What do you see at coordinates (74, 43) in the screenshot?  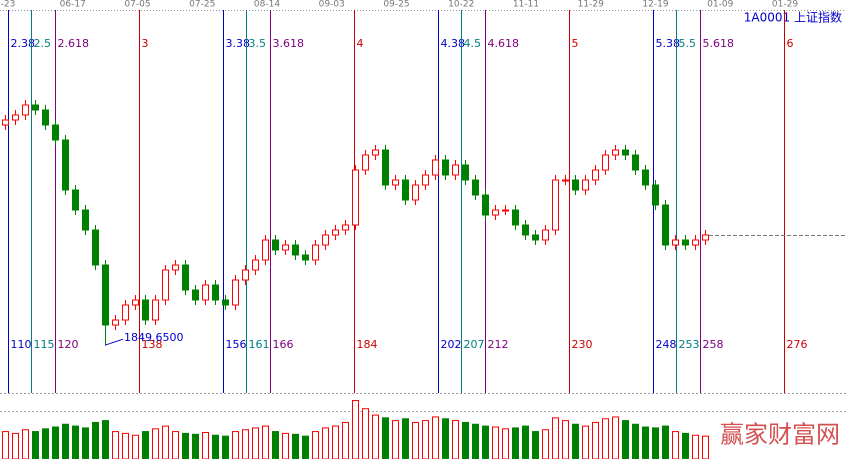 I see `cycle-ratio: 2.618` at bounding box center [74, 43].